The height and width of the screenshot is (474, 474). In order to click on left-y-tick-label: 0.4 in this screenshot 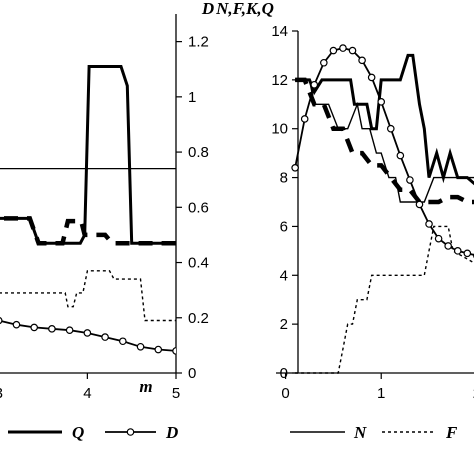, I will do `click(198, 263)`.